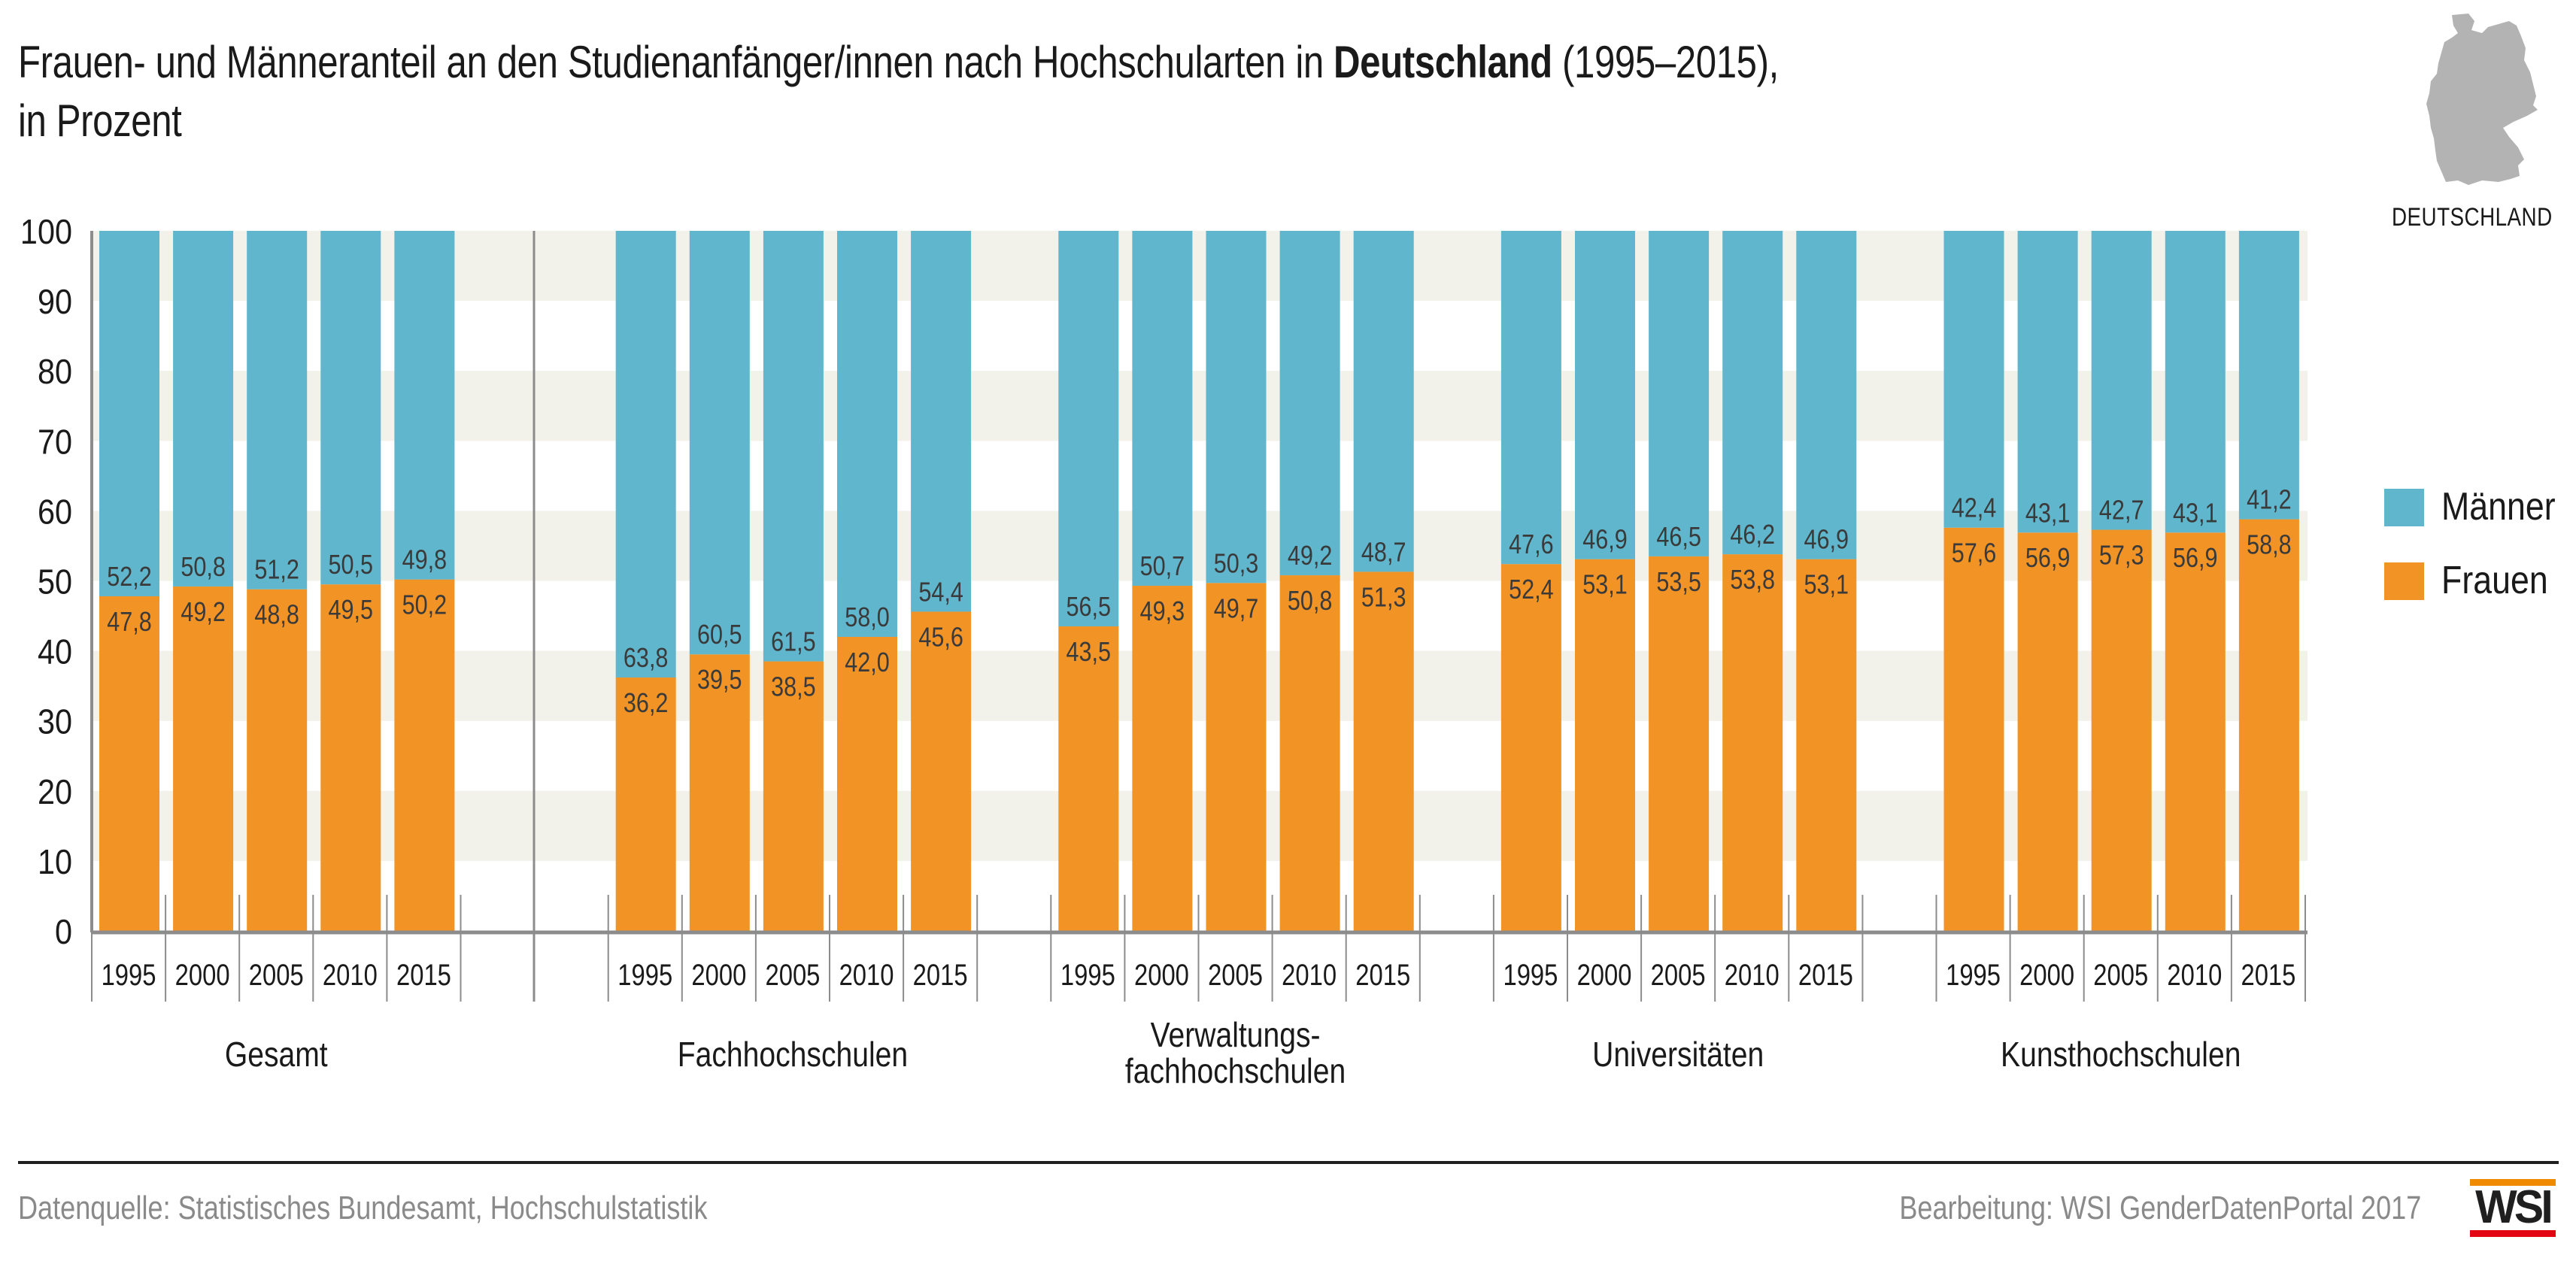  Describe the element at coordinates (55, 372) in the screenshot. I see `y-tick-label: 80` at that location.